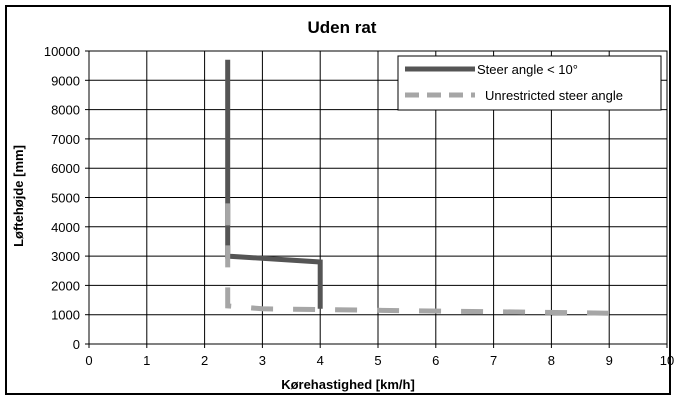 This screenshot has height=396, width=676. What do you see at coordinates (65, 139) in the screenshot?
I see `y-tick-label: 7000` at bounding box center [65, 139].